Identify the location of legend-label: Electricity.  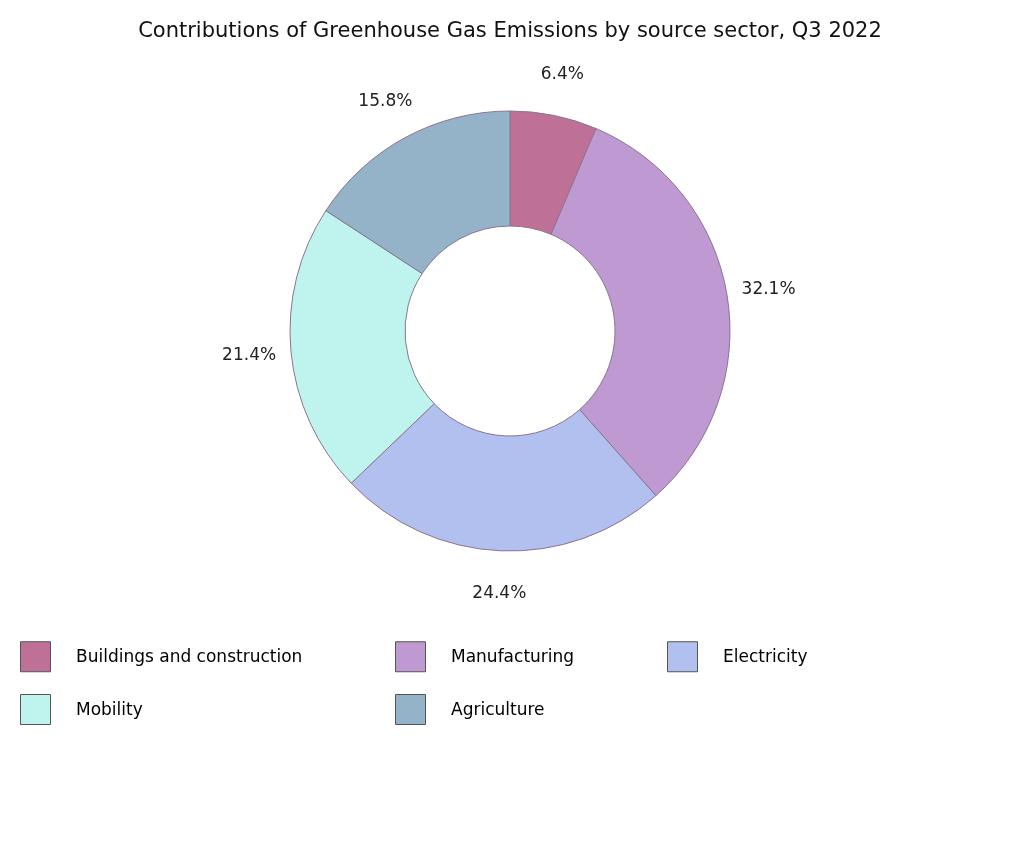
(765, 655).